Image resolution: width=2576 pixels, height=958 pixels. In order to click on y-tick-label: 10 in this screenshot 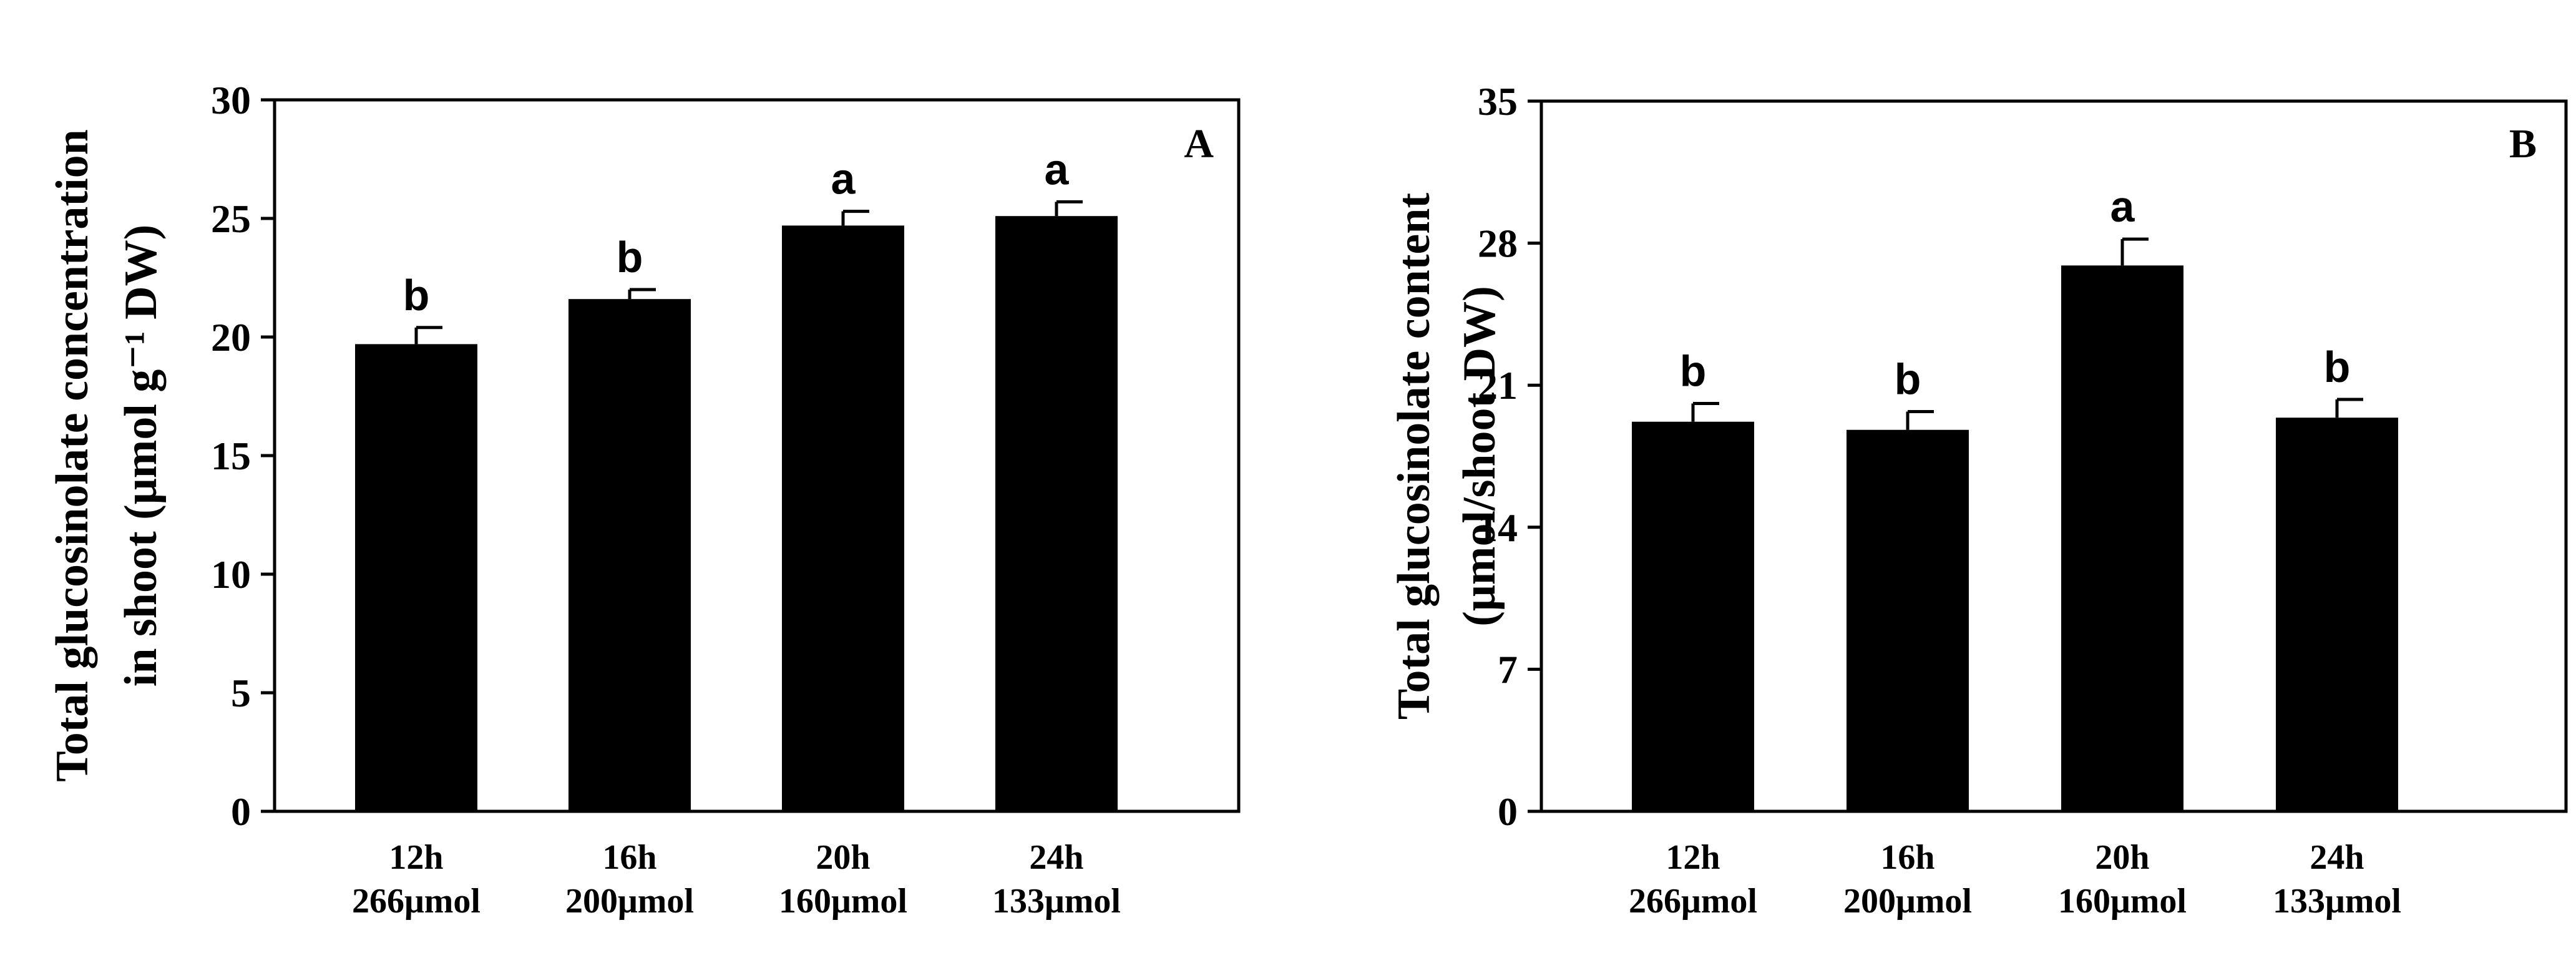, I will do `click(231, 574)`.